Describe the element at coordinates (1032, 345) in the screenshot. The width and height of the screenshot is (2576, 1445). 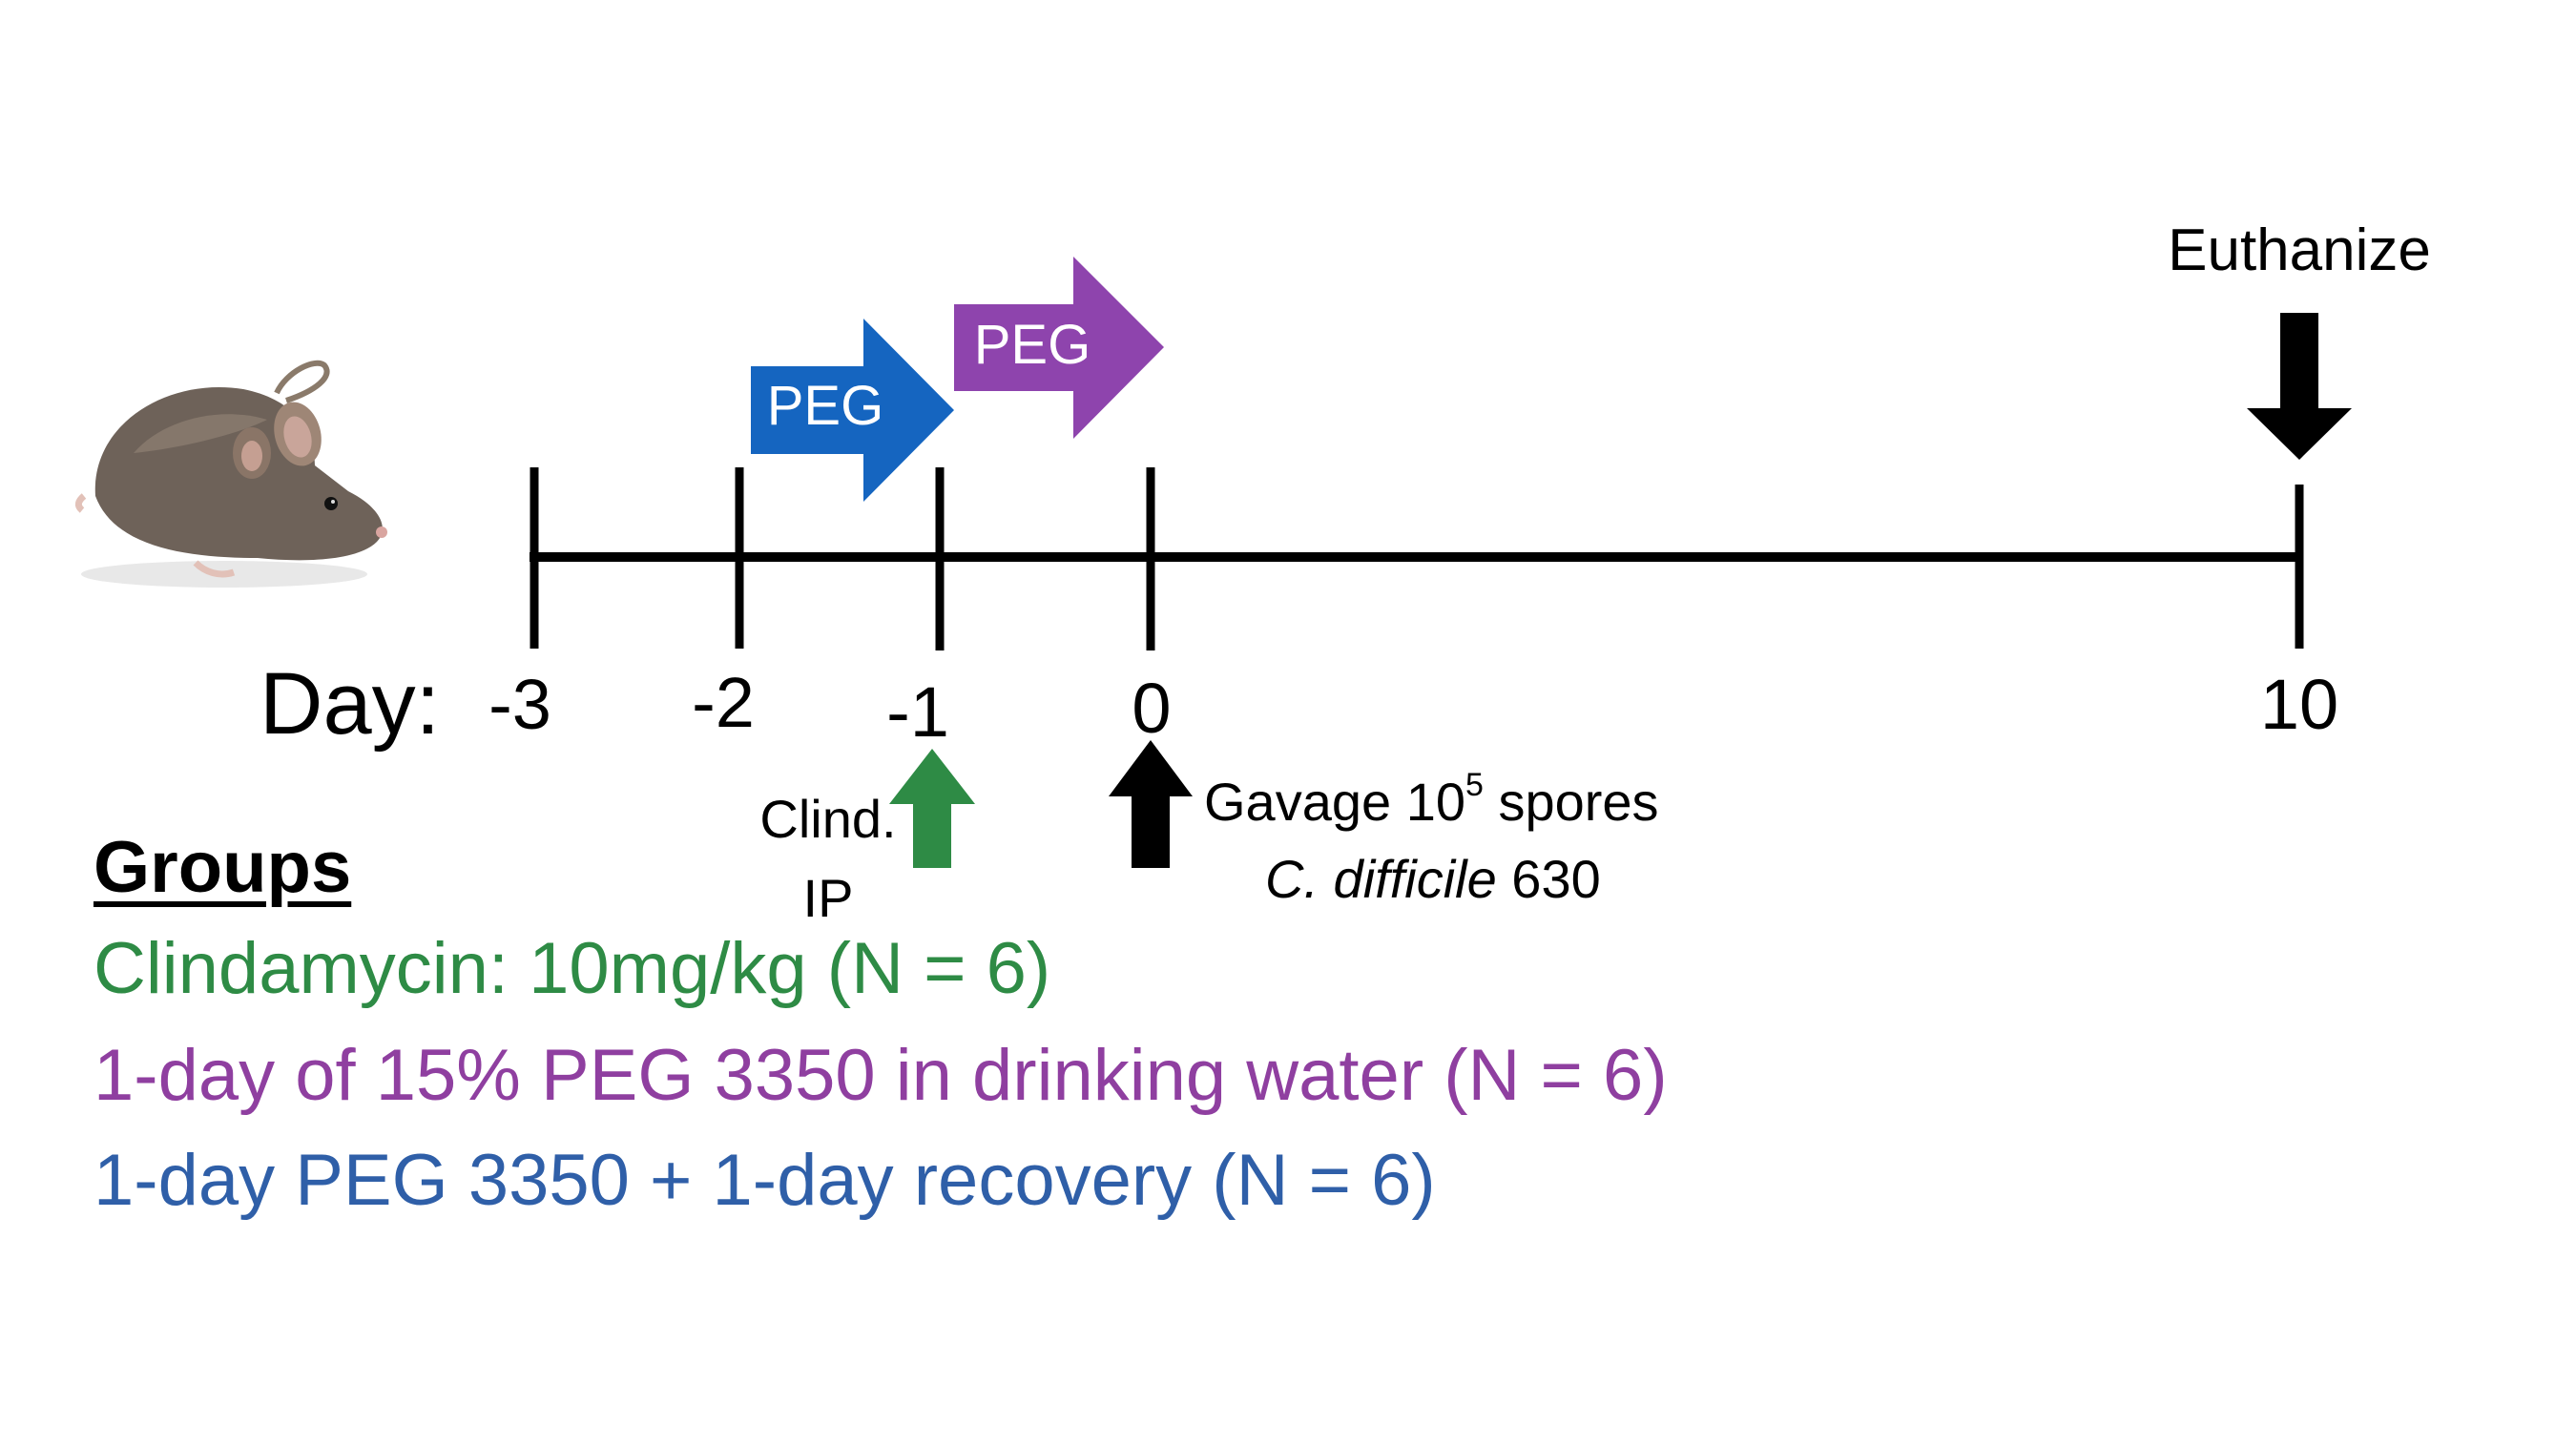
I see `peg-label-purple: PEG` at that location.